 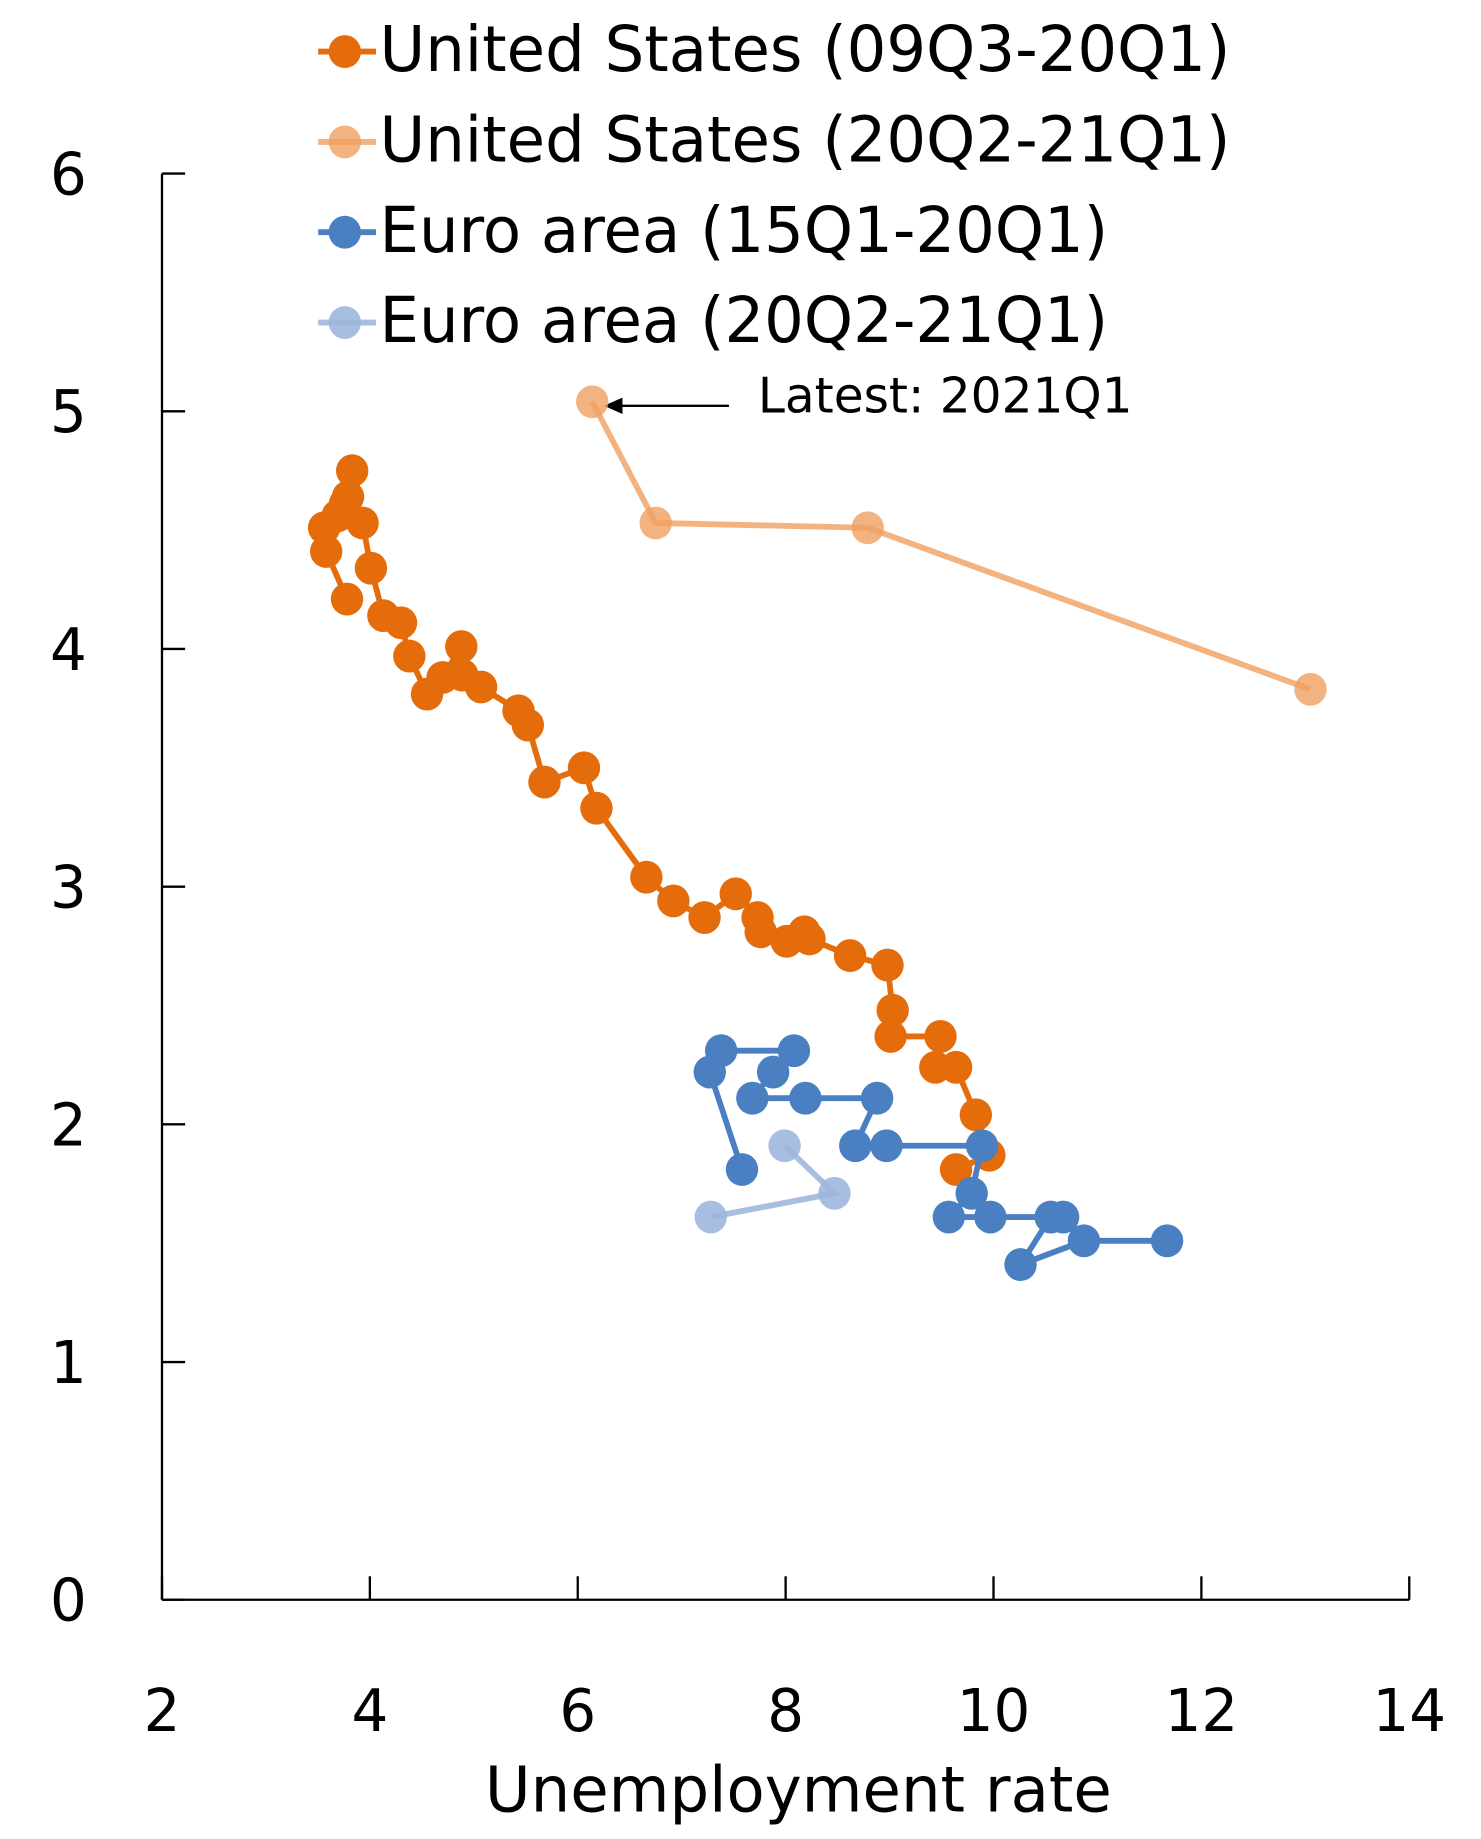 What do you see at coordinates (68, 650) in the screenshot?
I see `y-tick-label: 4` at bounding box center [68, 650].